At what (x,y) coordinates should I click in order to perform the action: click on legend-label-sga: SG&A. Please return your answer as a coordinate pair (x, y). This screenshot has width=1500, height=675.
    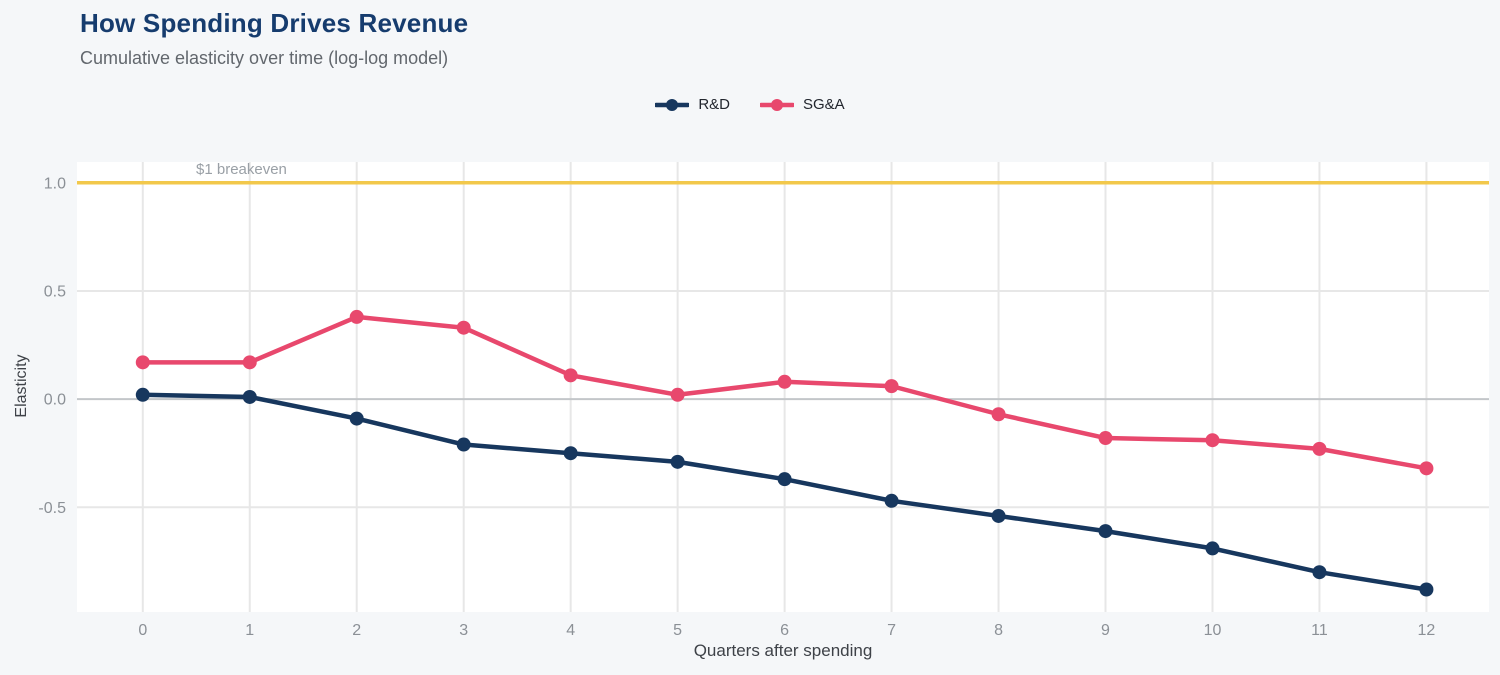
    Looking at the image, I should click on (823, 104).